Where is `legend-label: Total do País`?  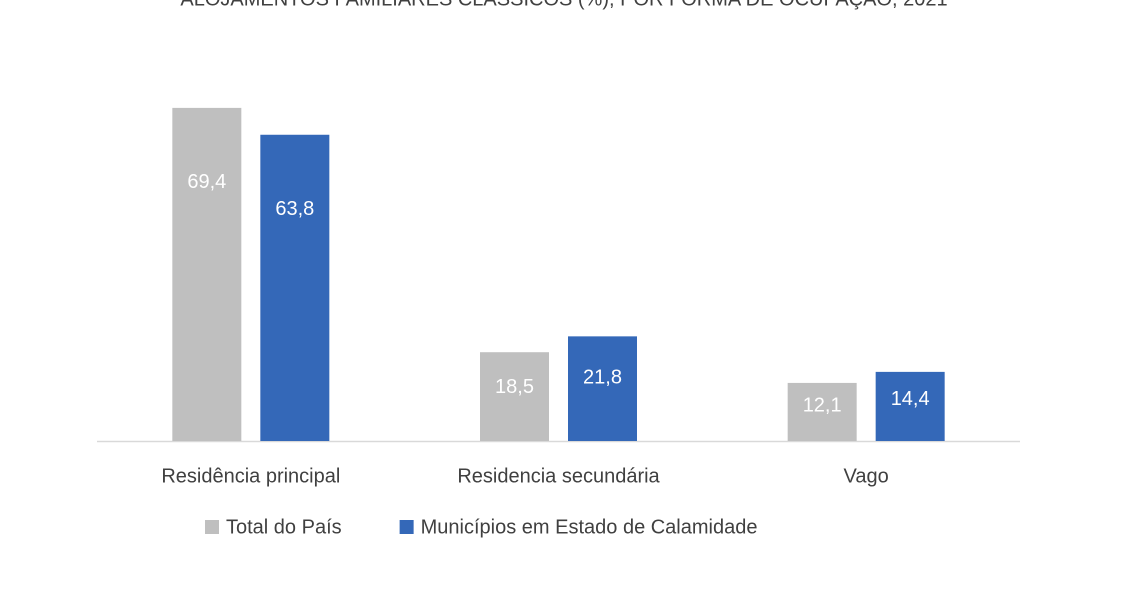 legend-label: Total do País is located at coordinates (284, 527).